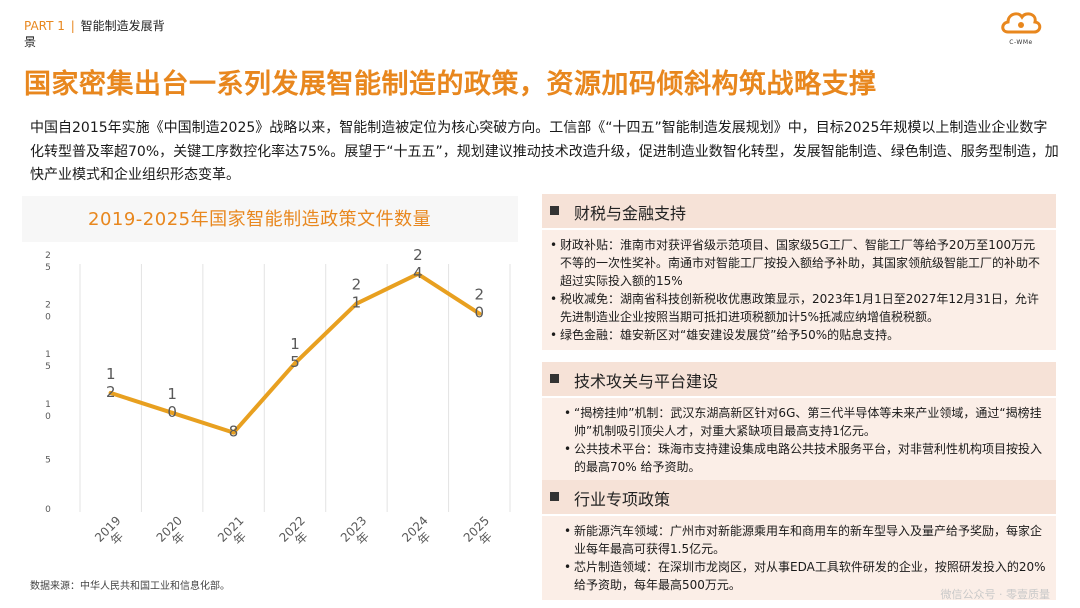 The width and height of the screenshot is (1080, 608). I want to click on logo-text: C-WMe, so click(1021, 42).